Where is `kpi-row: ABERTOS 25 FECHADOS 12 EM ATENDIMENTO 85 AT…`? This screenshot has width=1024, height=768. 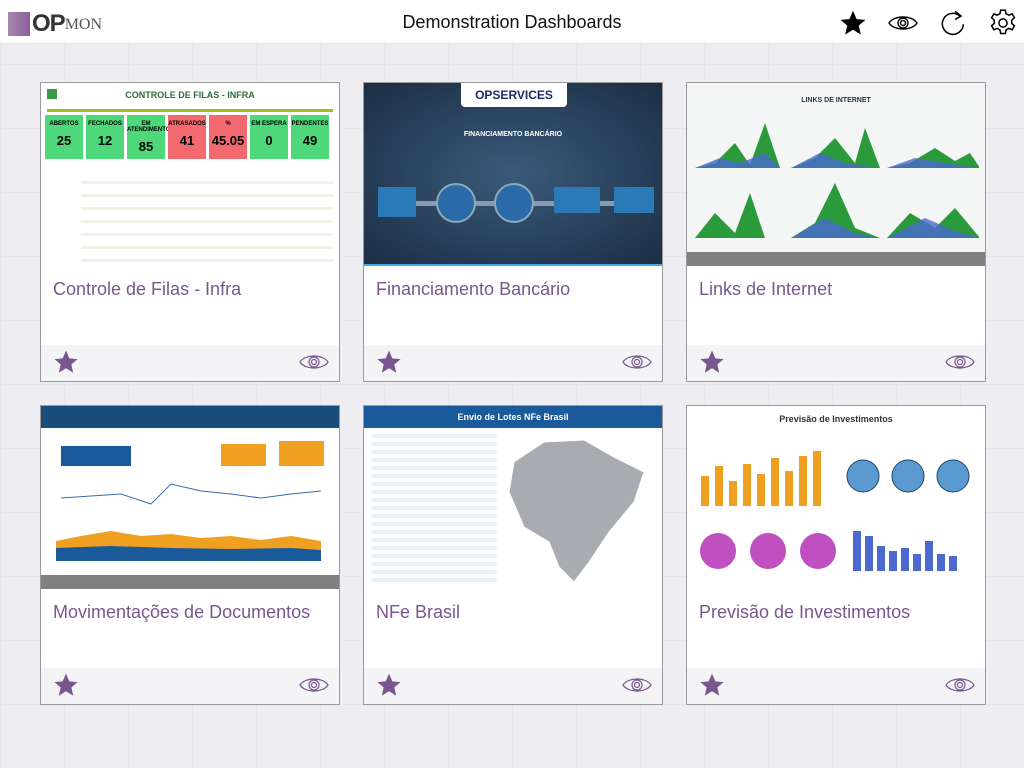
kpi-row: ABERTOS 25 FECHADOS 12 EM ATENDIMENTO 85 AT… is located at coordinates (187, 137).